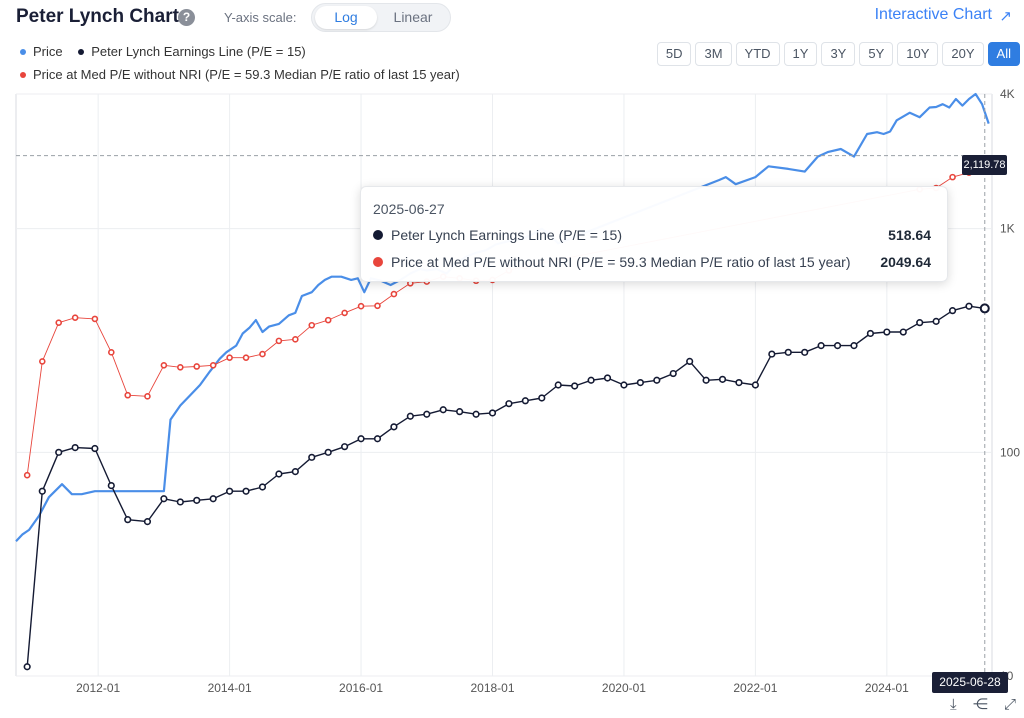  I want to click on range-button-all: All, so click(1003, 54).